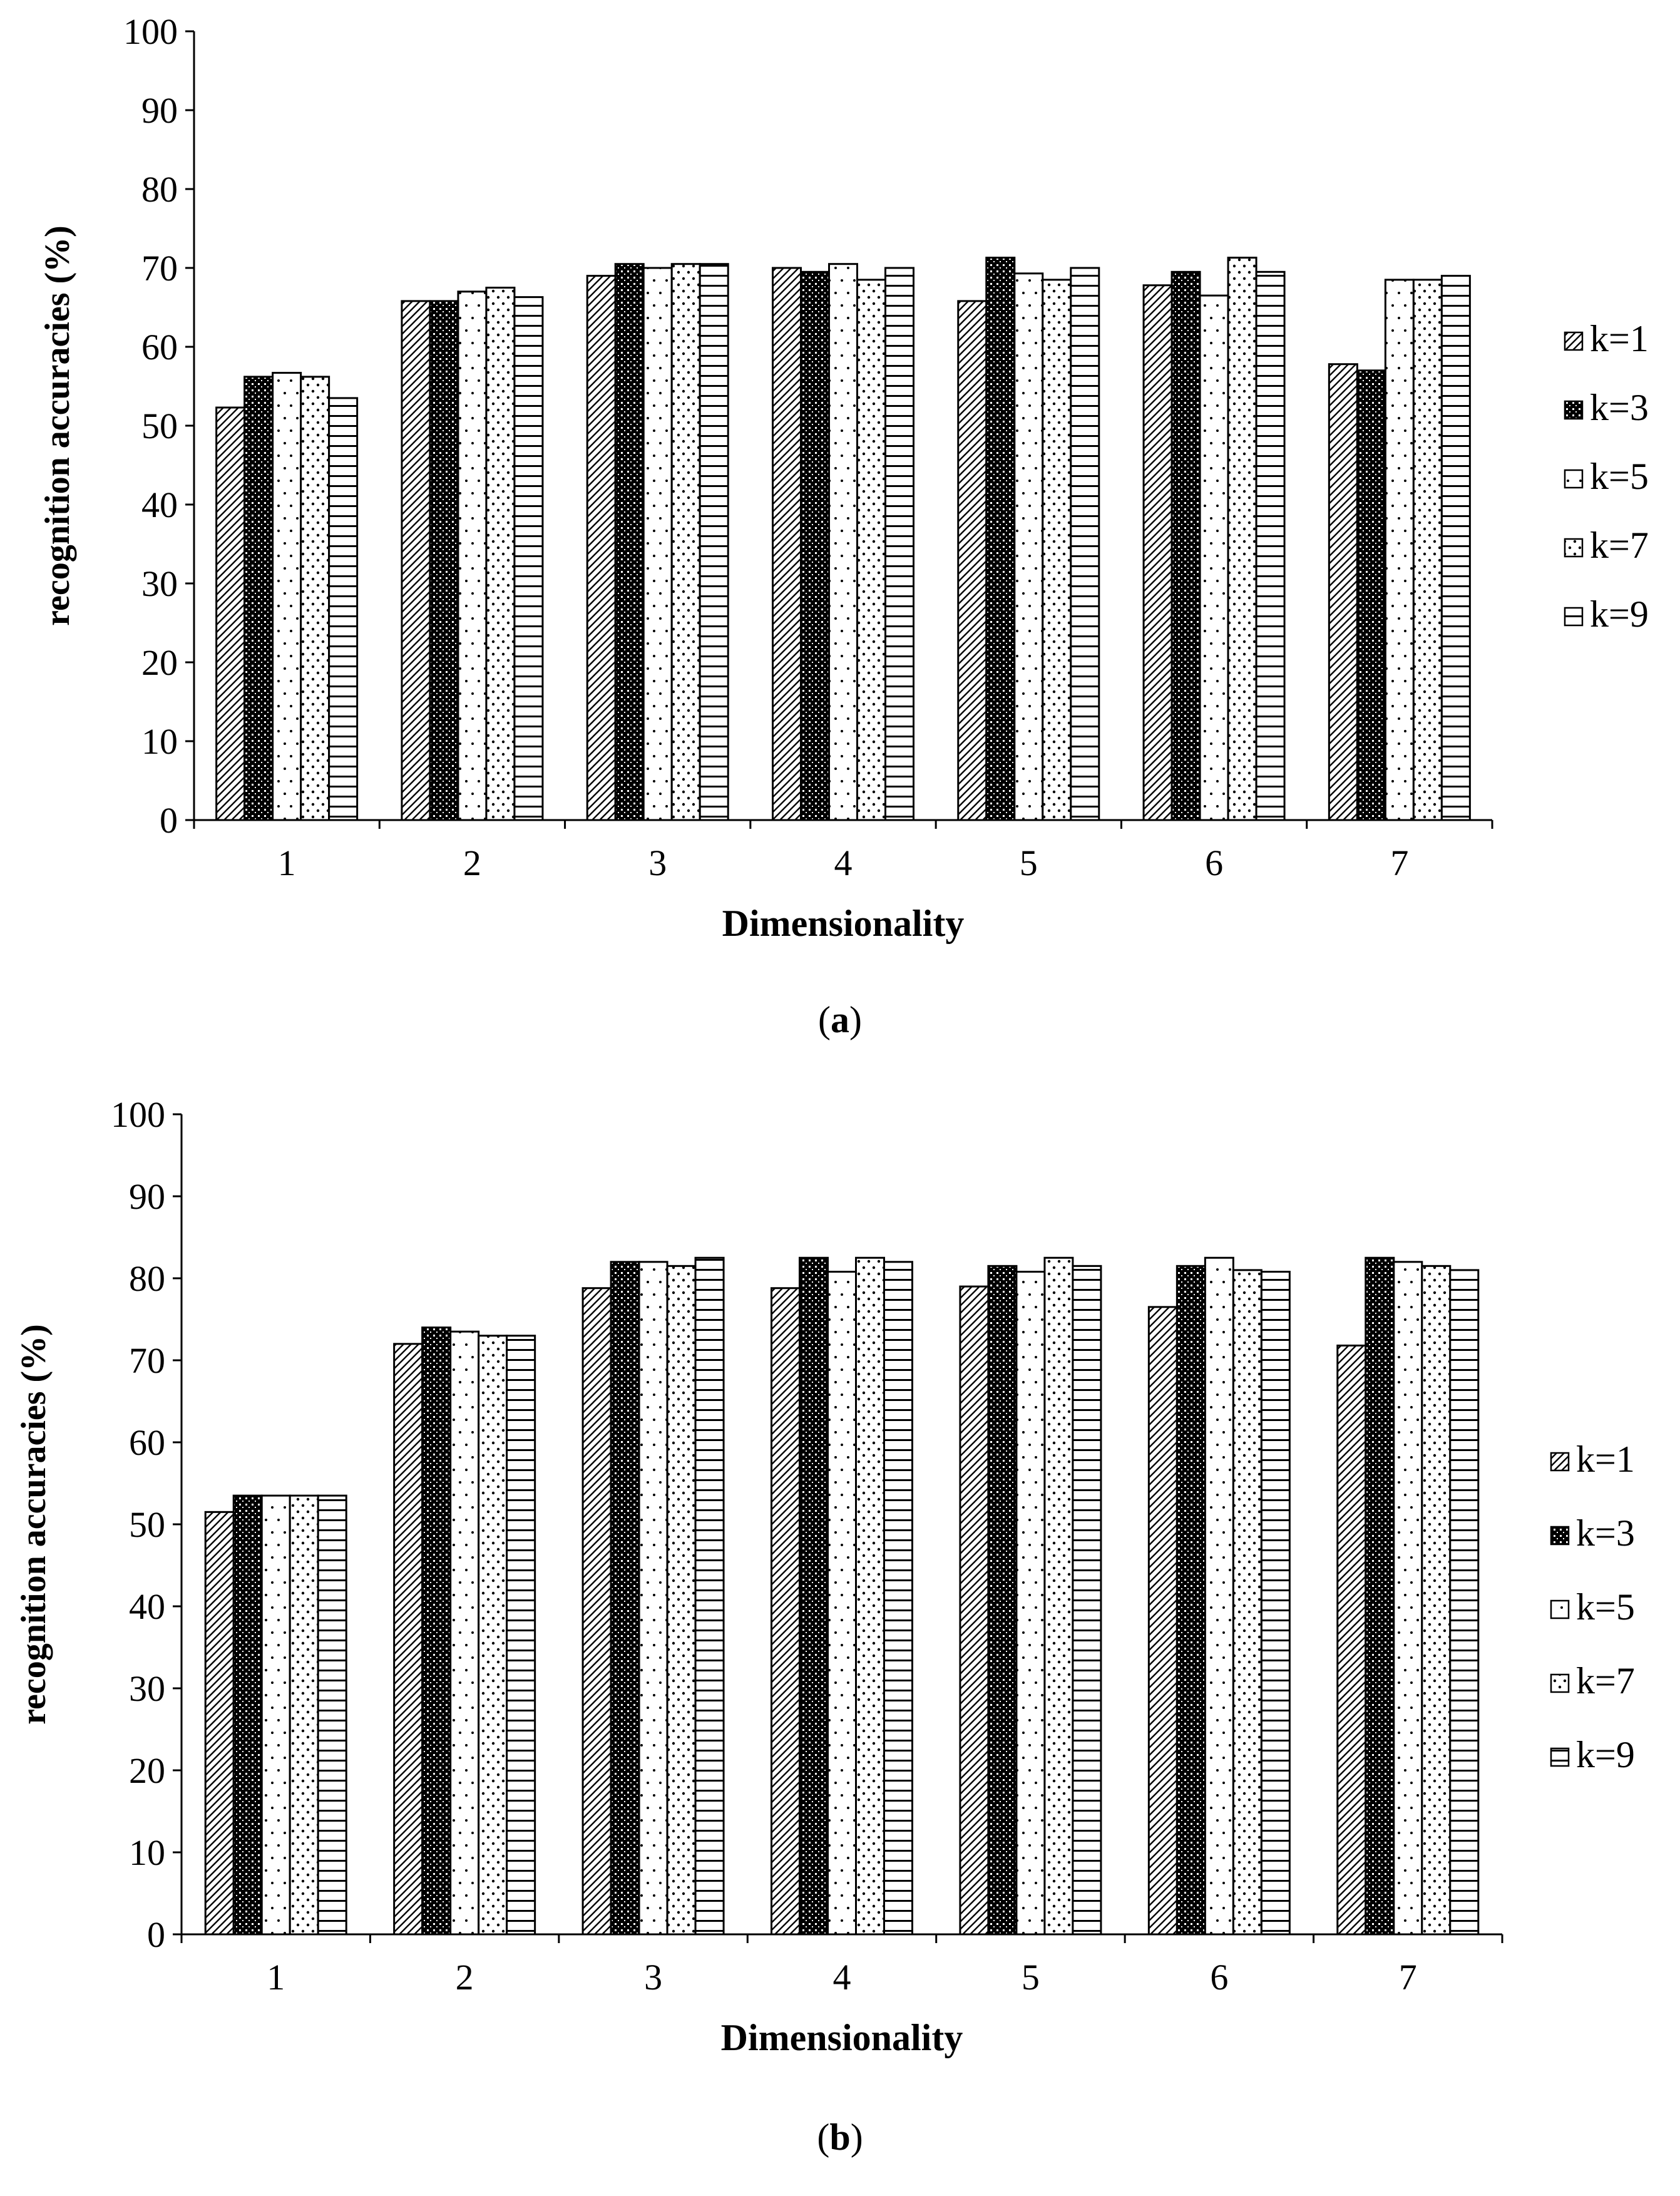 Image resolution: width=1680 pixels, height=2196 pixels. What do you see at coordinates (843, 542) in the screenshot?
I see `bar-k5-dim4` at bounding box center [843, 542].